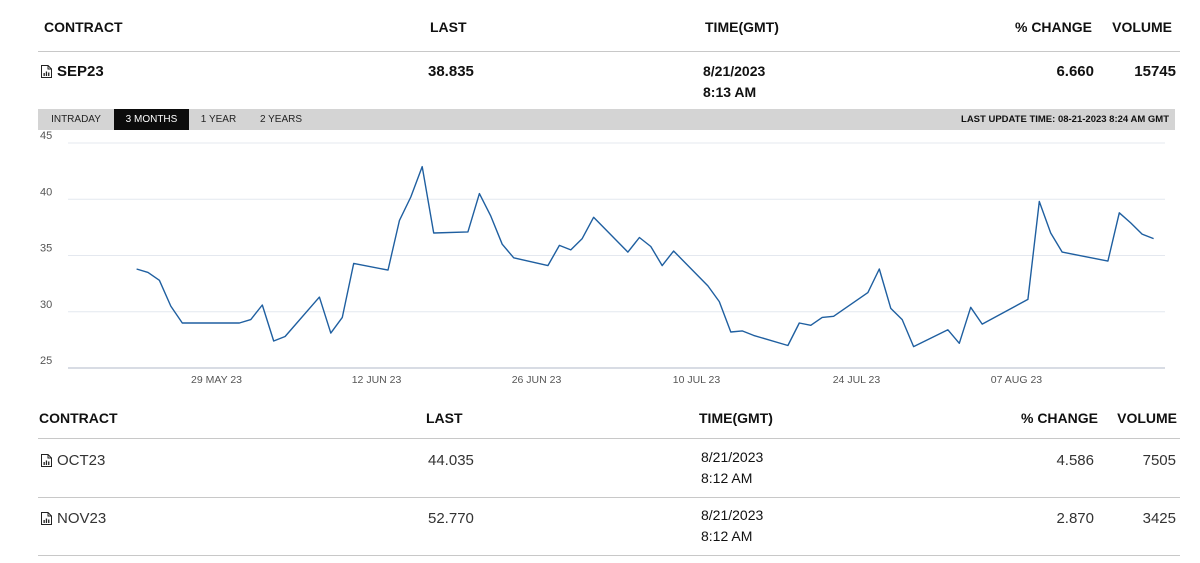  Describe the element at coordinates (151, 119) in the screenshot. I see `tab-3-months: 3 MONTHS` at that location.